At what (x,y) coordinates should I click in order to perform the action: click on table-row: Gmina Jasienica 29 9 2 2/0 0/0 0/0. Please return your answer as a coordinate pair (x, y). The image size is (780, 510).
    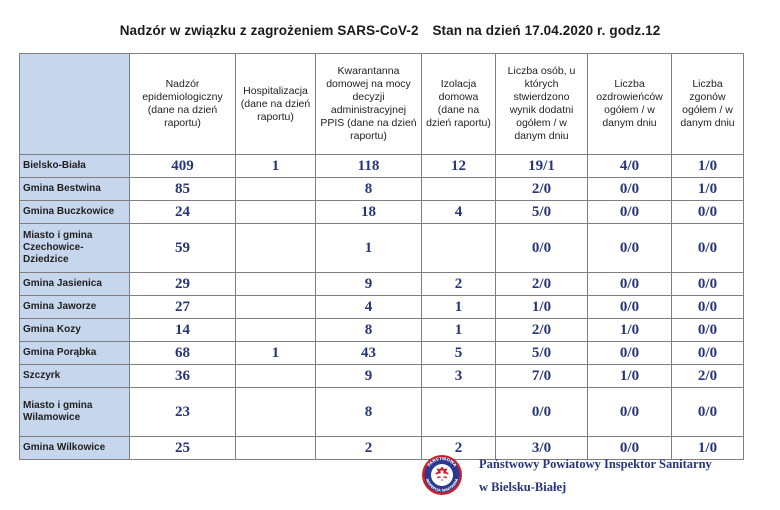
    Looking at the image, I should click on (381, 284).